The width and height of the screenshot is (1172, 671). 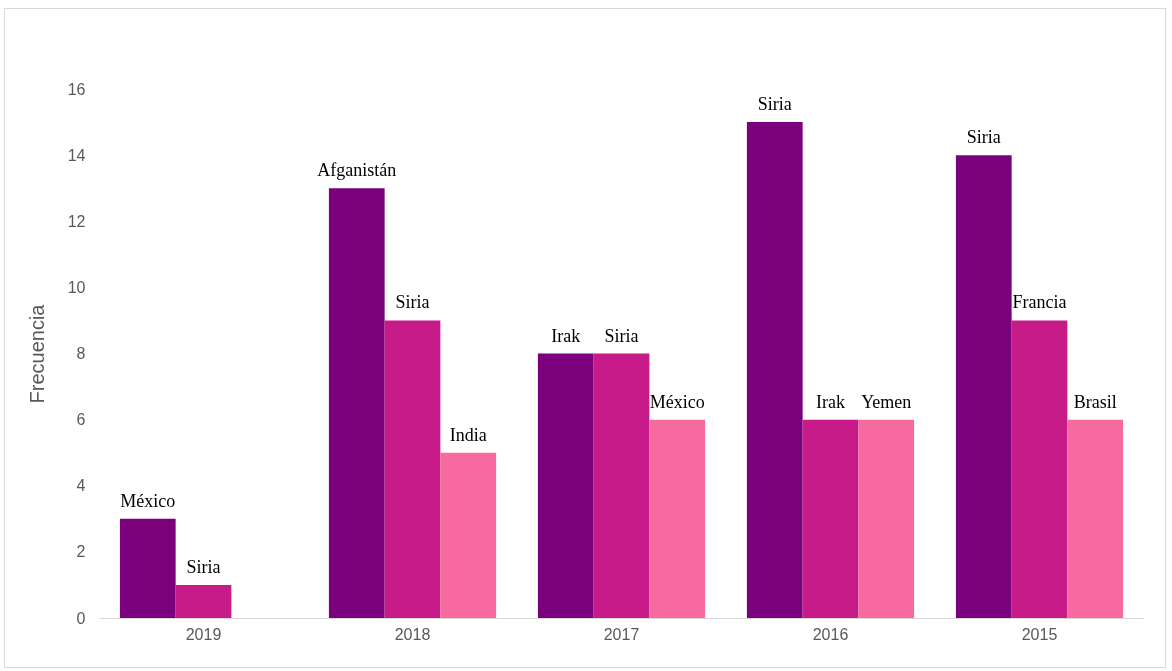 What do you see at coordinates (886, 401) in the screenshot?
I see `data-label: Yemen` at bounding box center [886, 401].